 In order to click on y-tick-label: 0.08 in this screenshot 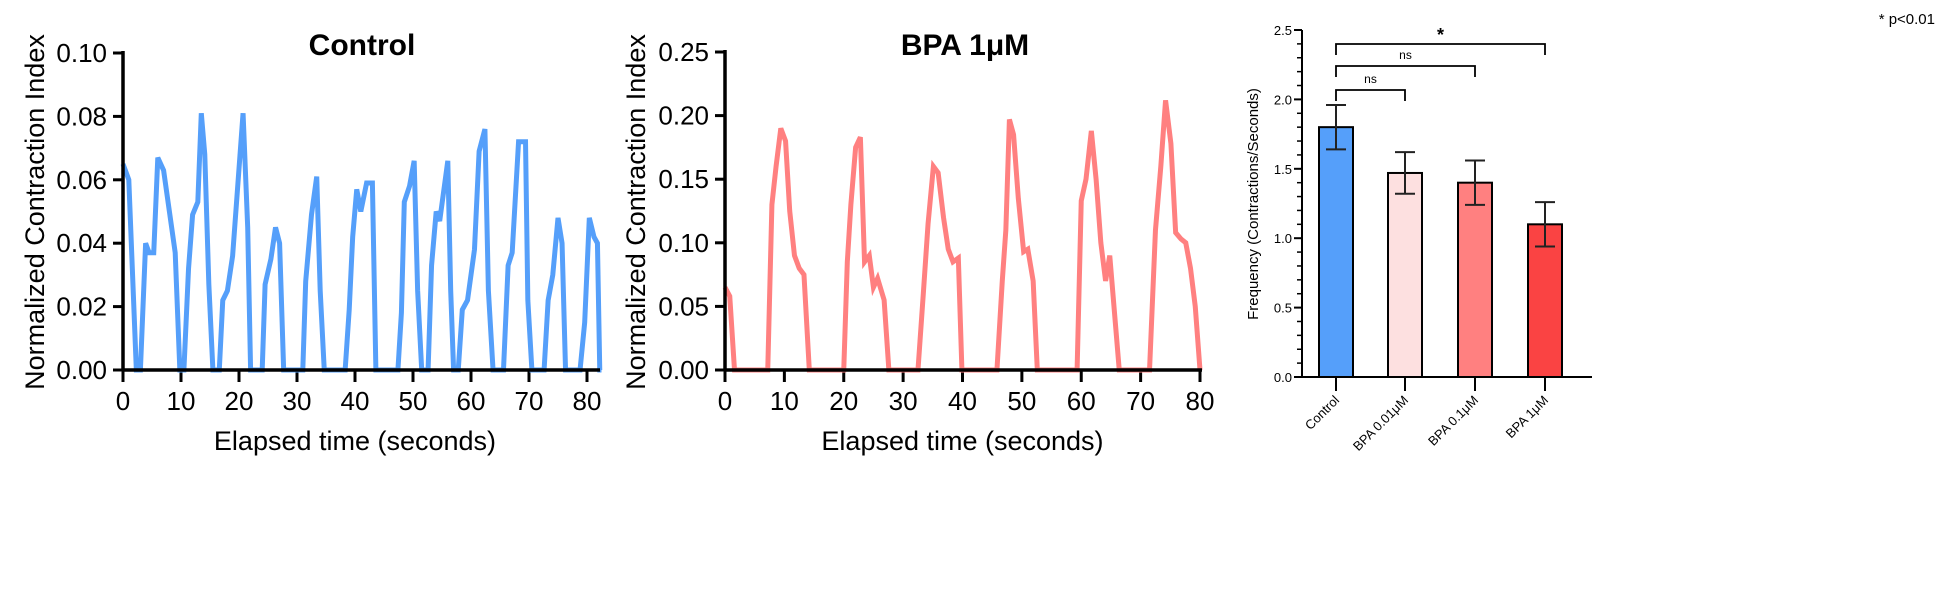, I will do `click(81, 116)`.